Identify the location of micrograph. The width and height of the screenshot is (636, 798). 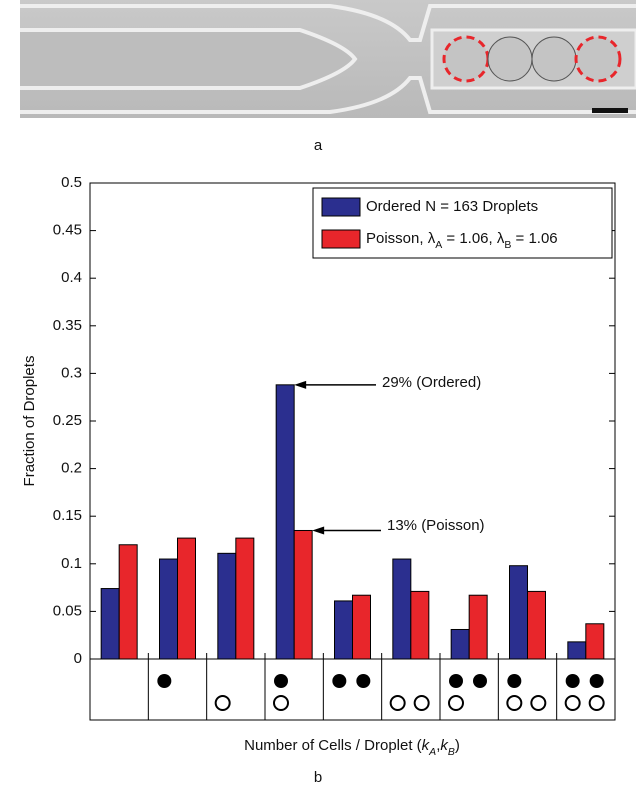
(328, 59).